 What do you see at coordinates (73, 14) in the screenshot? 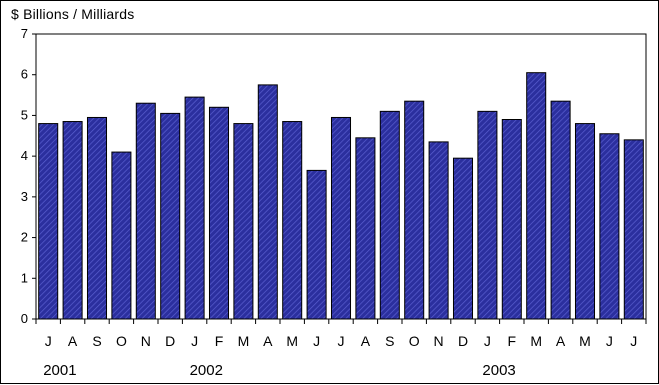
I see `y-axis-unit-label: $ Billions / Milliards` at bounding box center [73, 14].